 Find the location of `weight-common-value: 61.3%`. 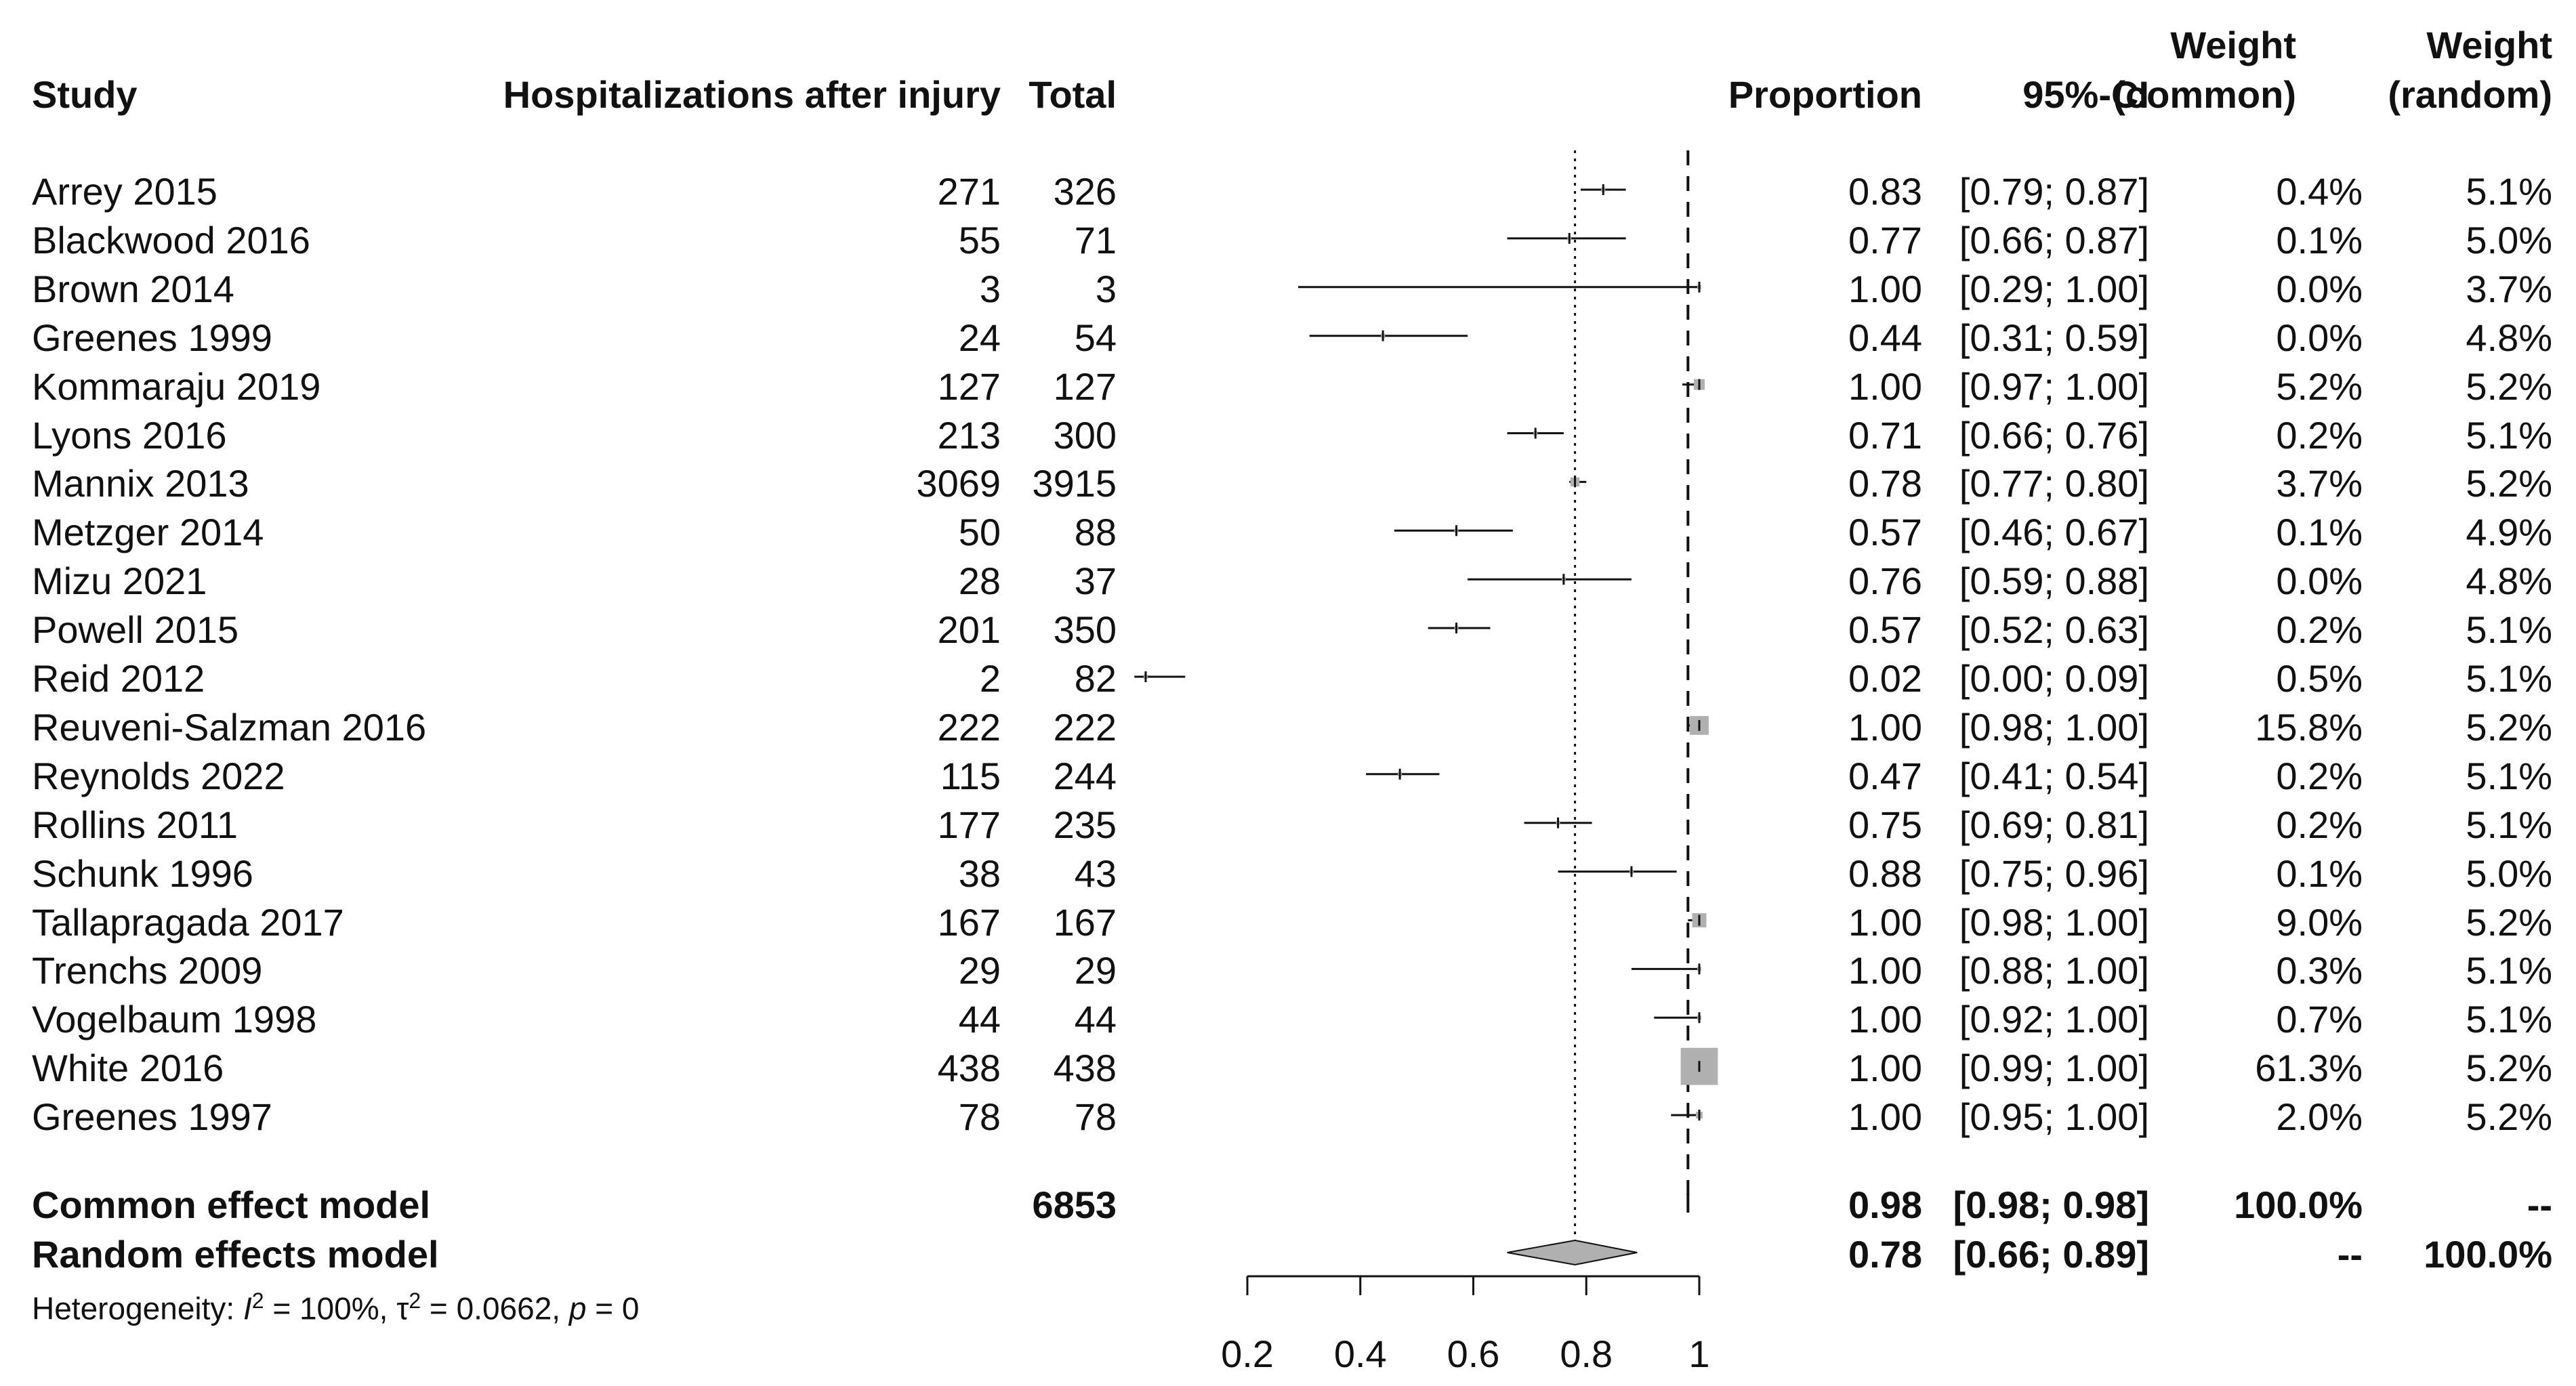

weight-common-value: 61.3% is located at coordinates (2309, 1068).